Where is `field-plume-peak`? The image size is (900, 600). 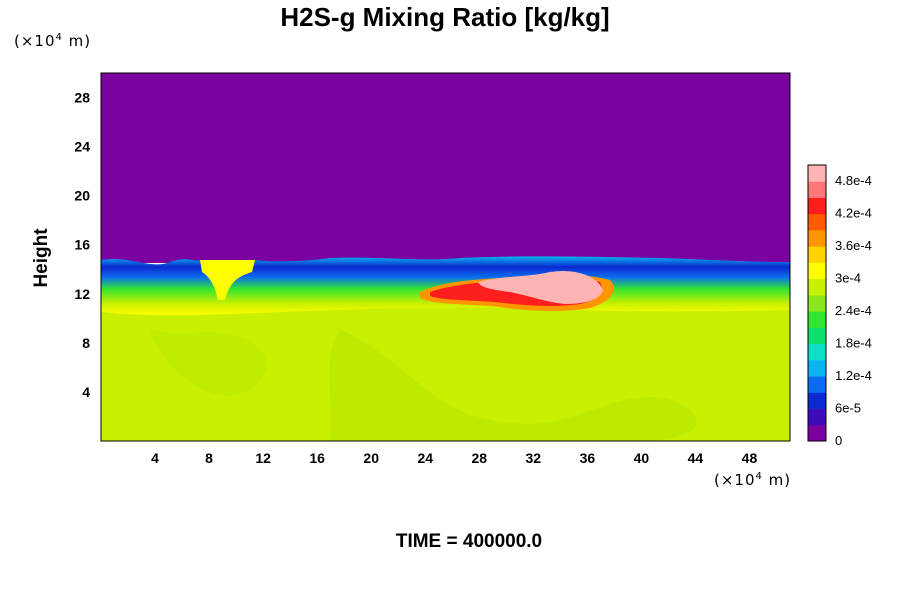
field-plume-peak is located at coordinates (540, 287).